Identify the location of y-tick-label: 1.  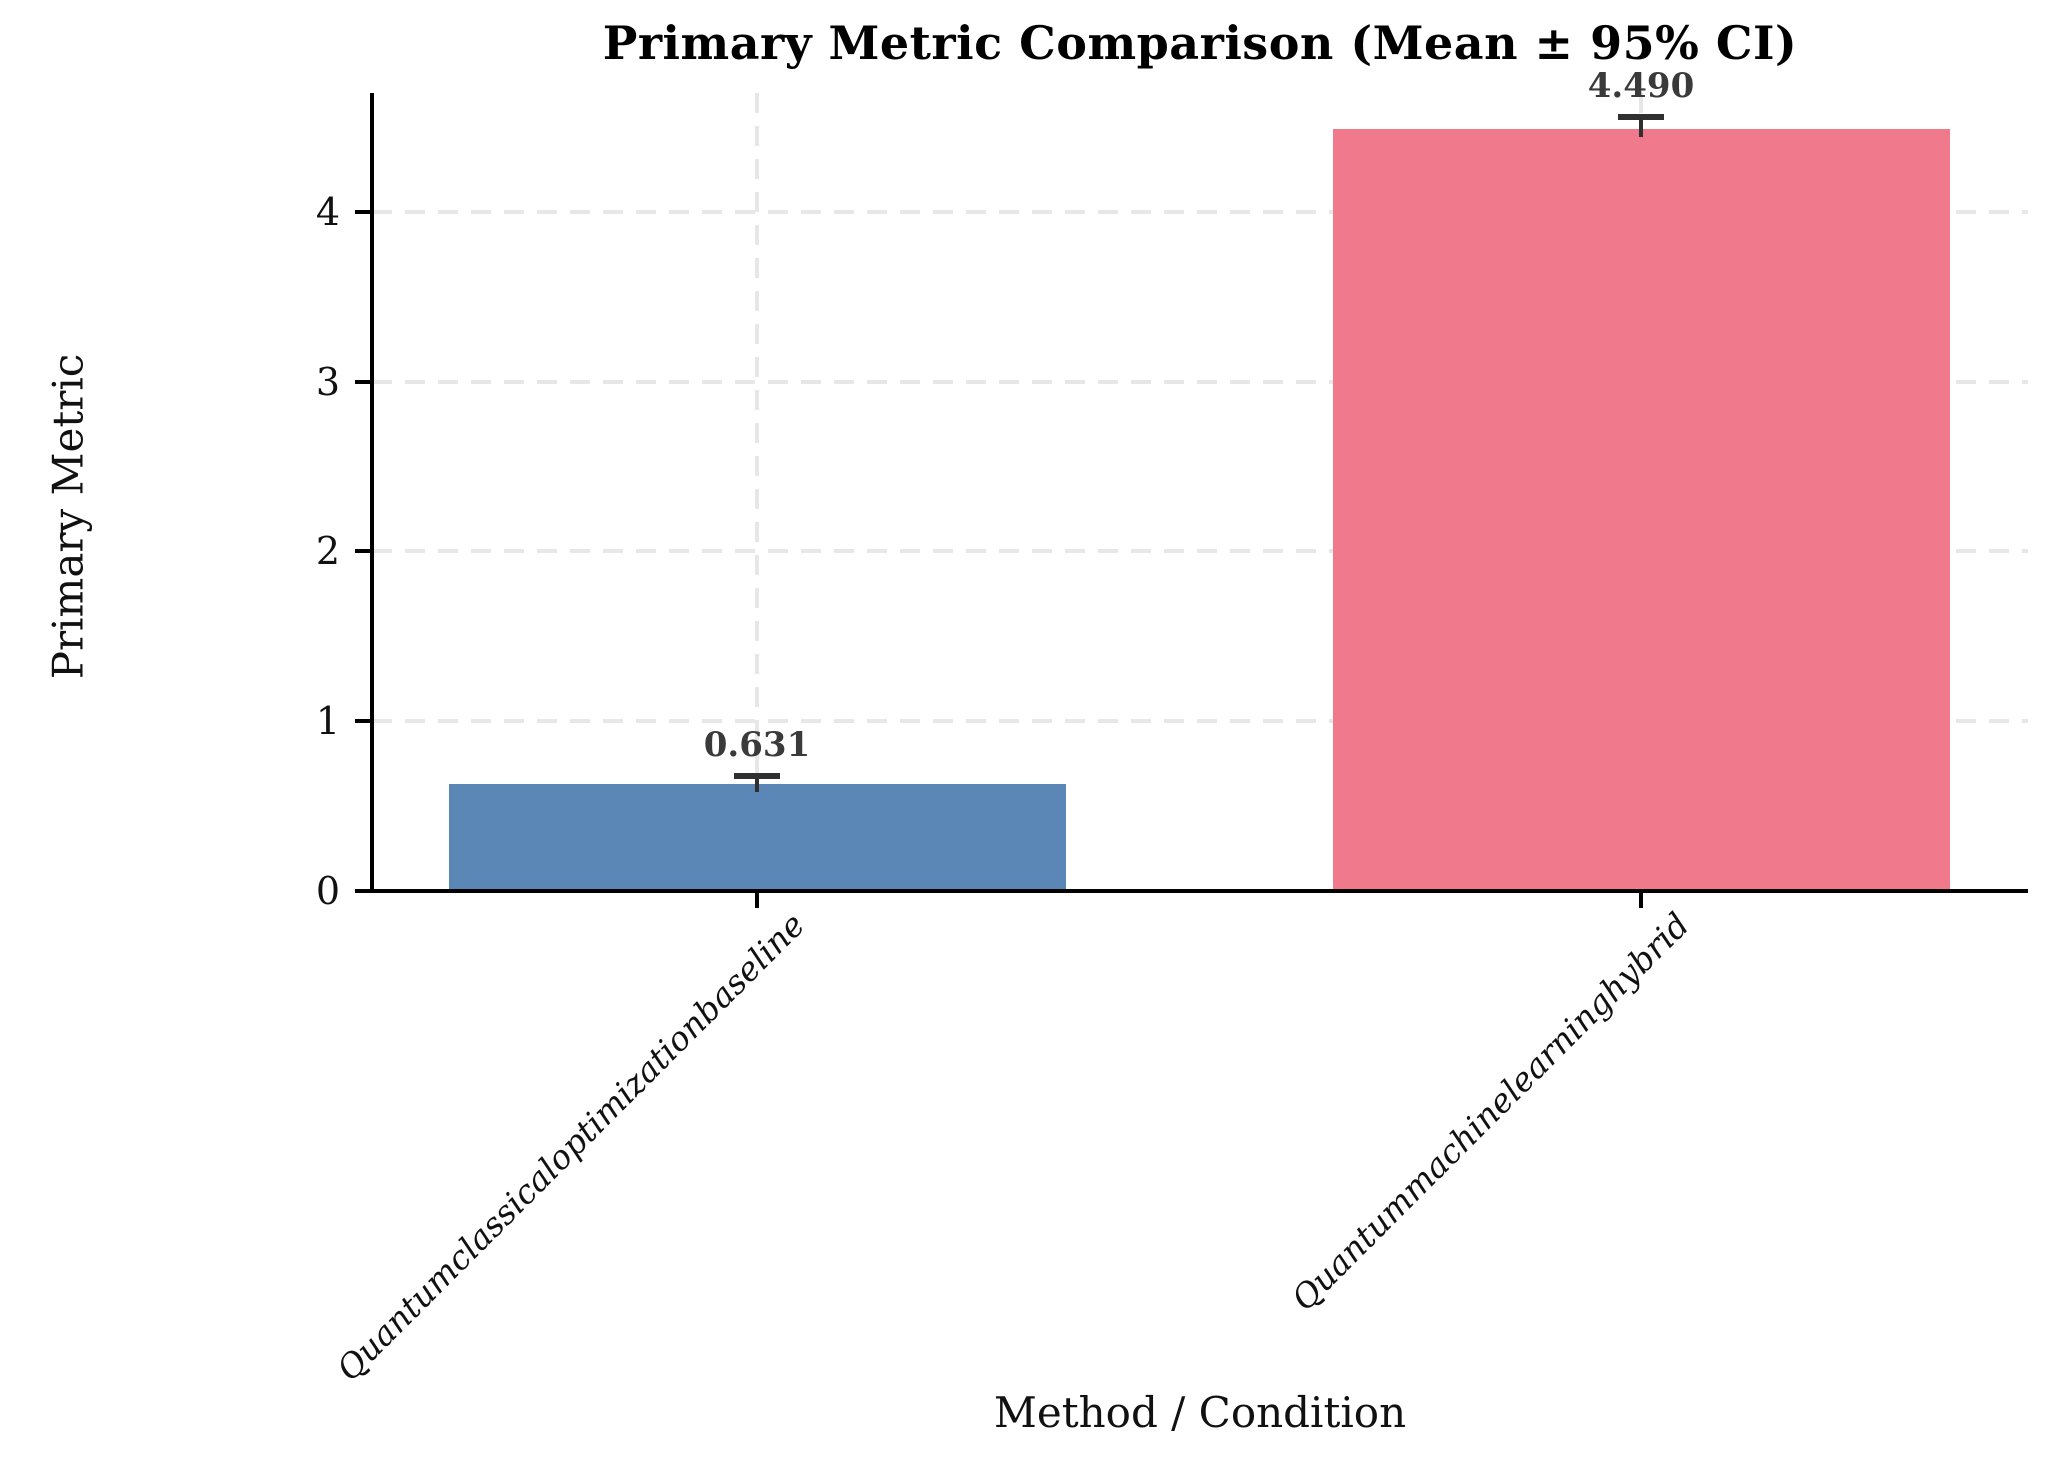
(327, 721).